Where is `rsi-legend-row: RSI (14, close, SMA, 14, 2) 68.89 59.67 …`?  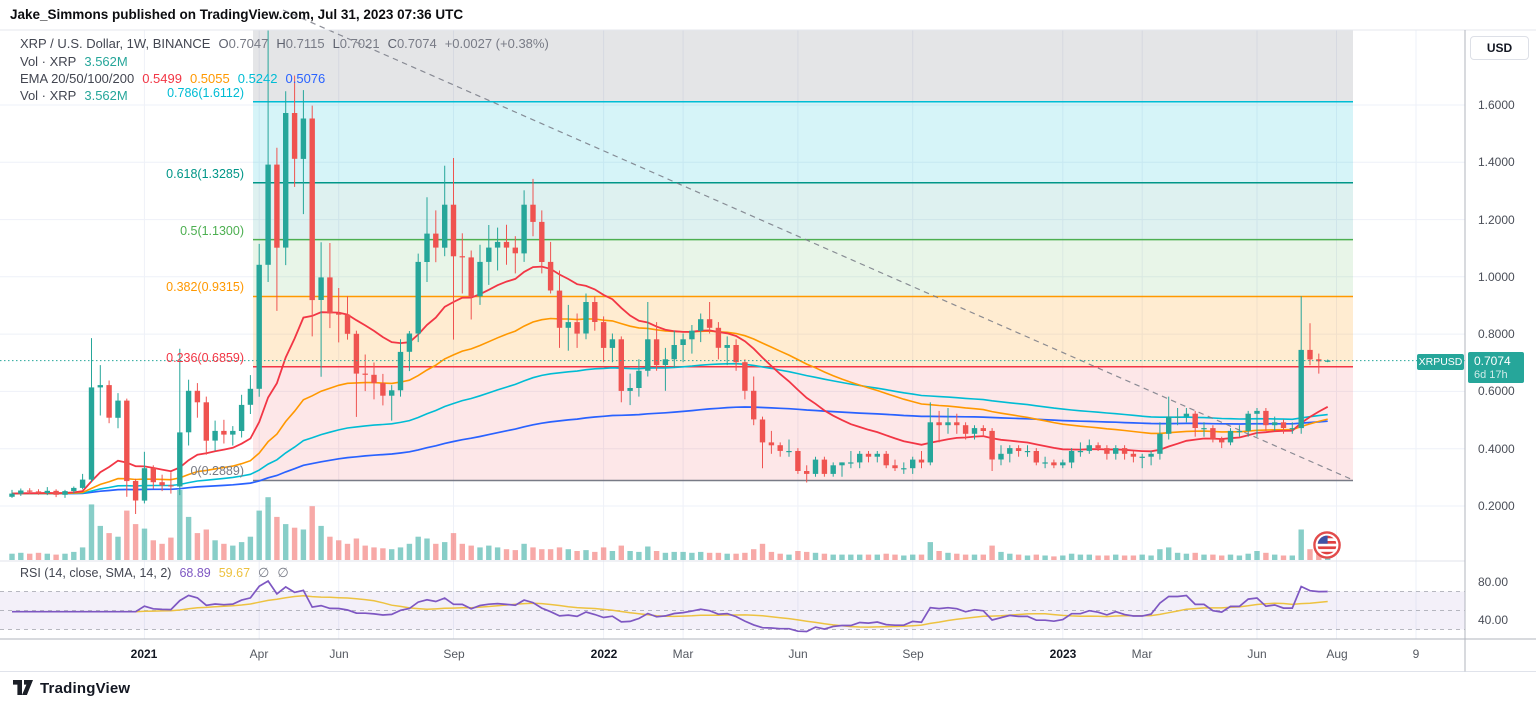
rsi-legend-row: RSI (14, close, SMA, 14, 2) 68.89 59.67 … is located at coordinates (154, 573).